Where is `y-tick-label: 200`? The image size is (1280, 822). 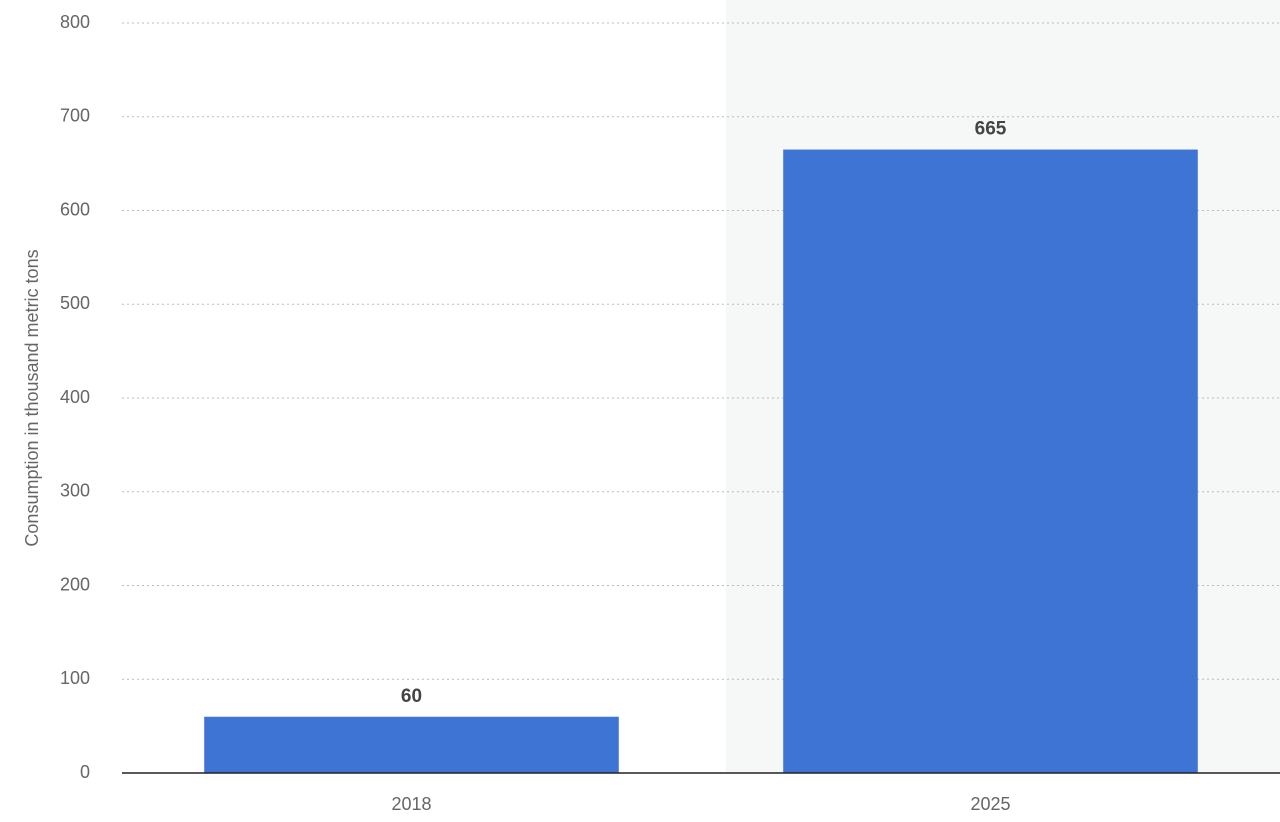
y-tick-label: 200 is located at coordinates (75, 584).